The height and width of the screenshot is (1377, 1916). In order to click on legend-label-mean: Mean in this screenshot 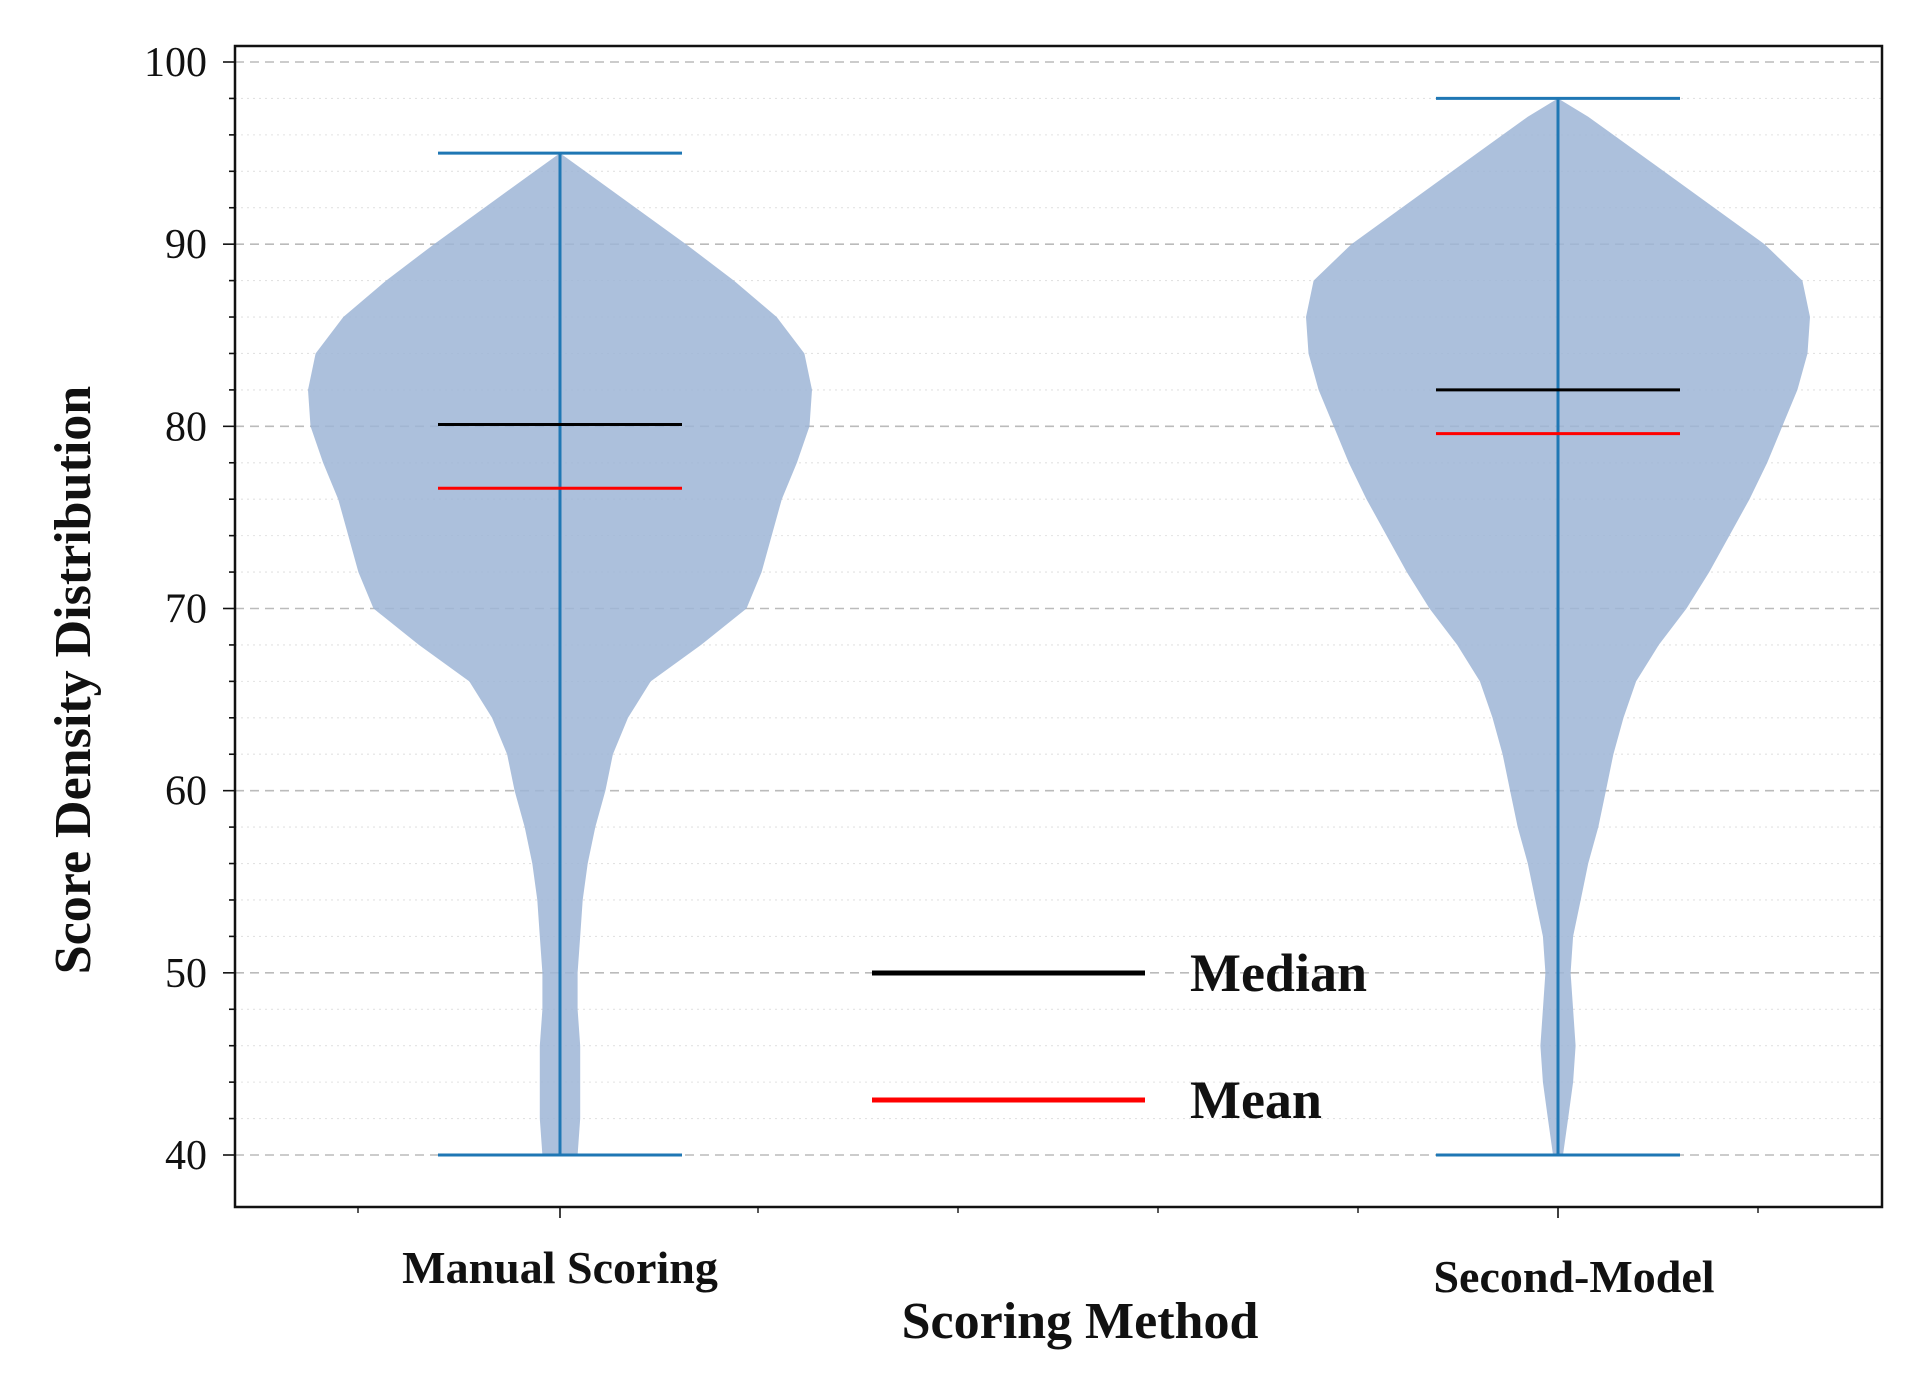, I will do `click(1256, 1100)`.